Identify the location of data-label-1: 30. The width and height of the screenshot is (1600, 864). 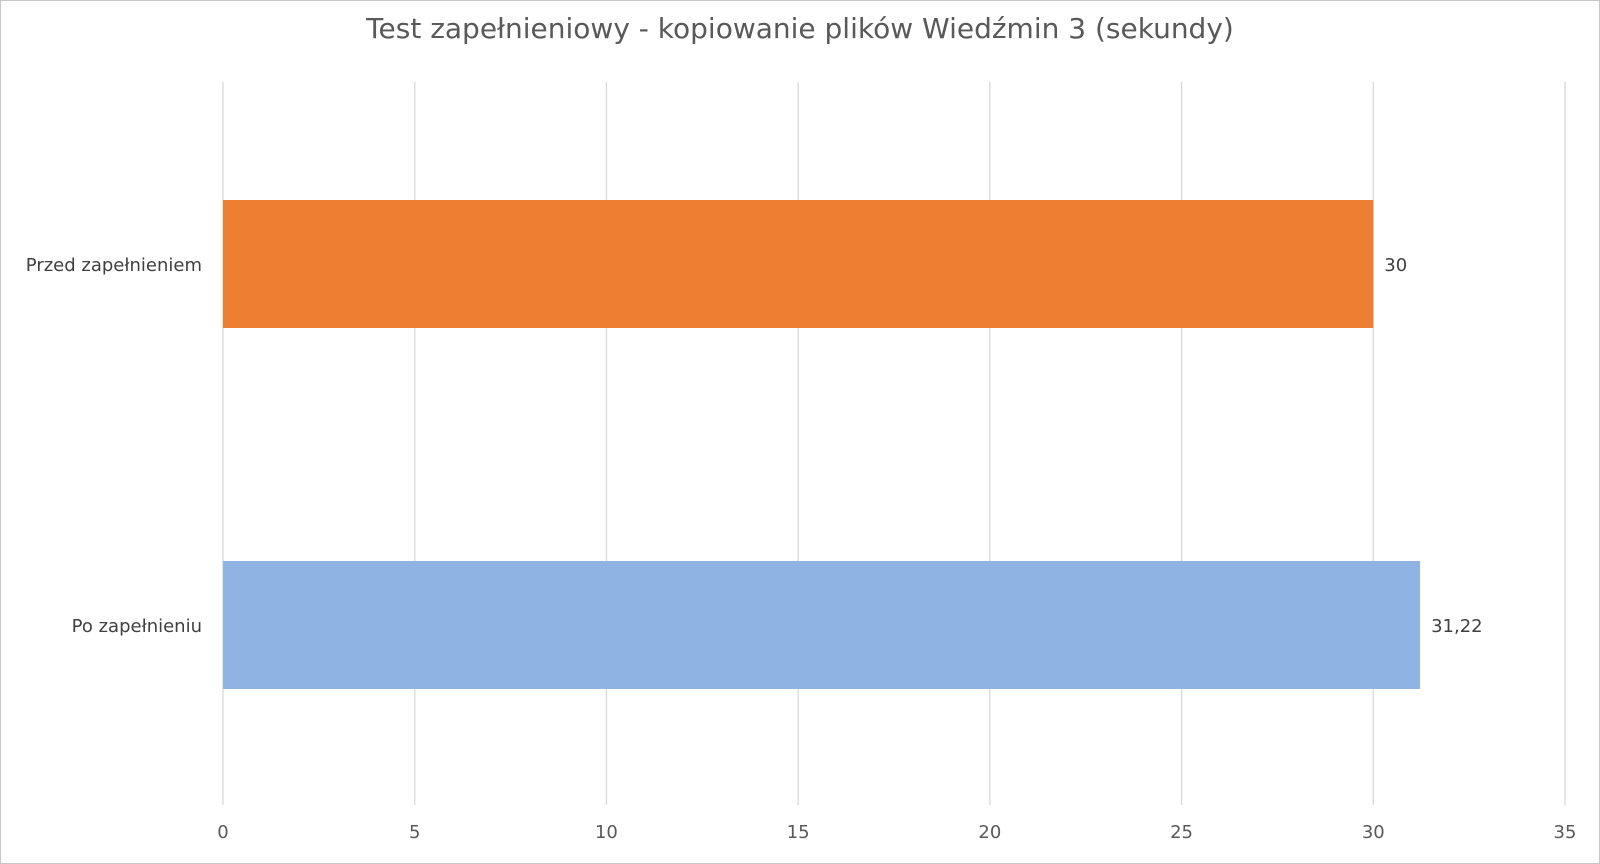
(1395, 265).